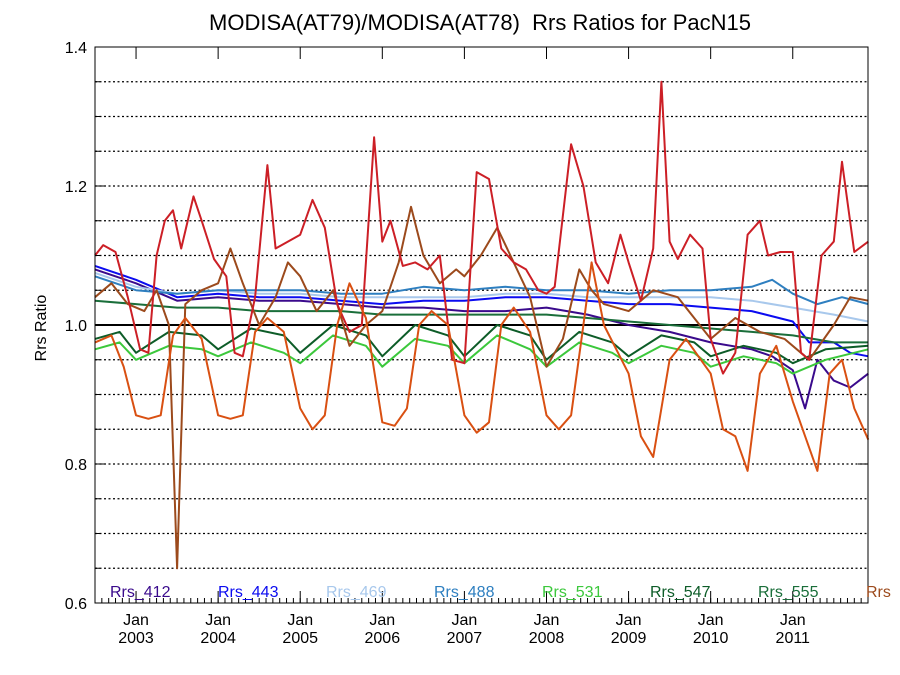  Describe the element at coordinates (248, 592) in the screenshot. I see `legend-item-rrs-443: Rrs_443` at that location.